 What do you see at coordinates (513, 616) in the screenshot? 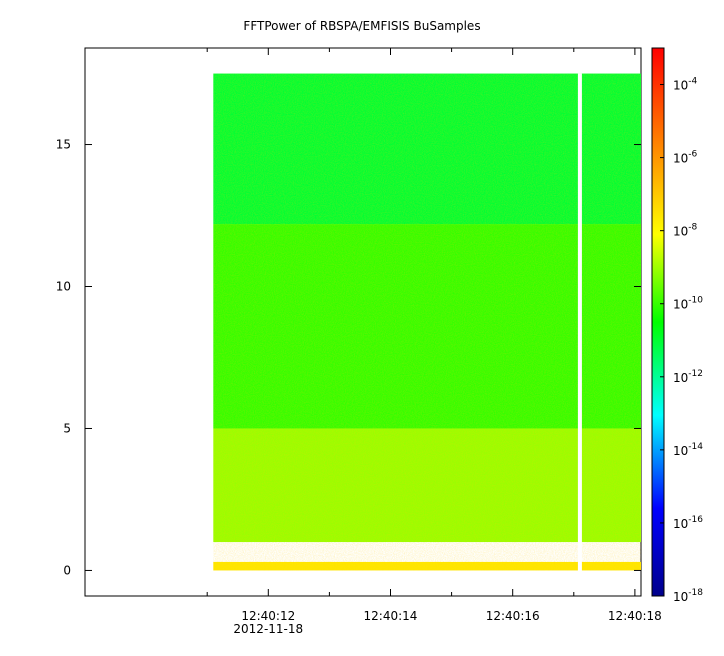
I see `x-tick-label: 12:40:16` at bounding box center [513, 616].